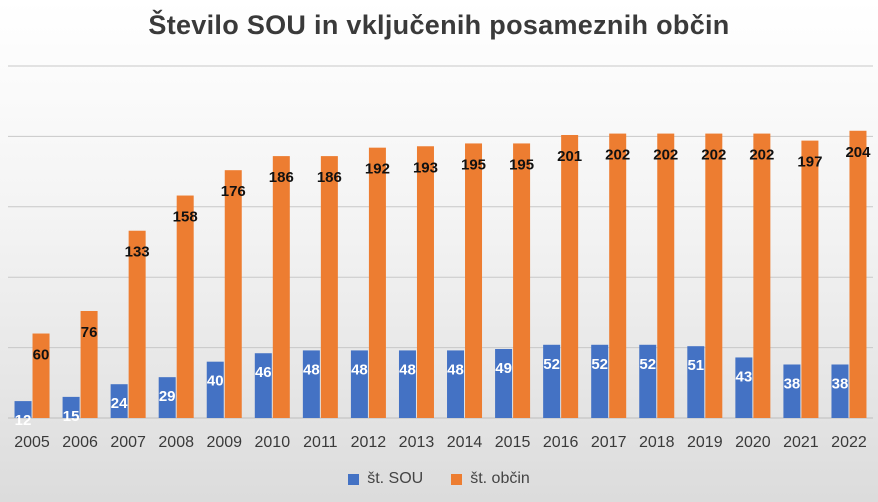 The height and width of the screenshot is (502, 878). Describe the element at coordinates (647, 364) in the screenshot. I see `value-label-sou-2018: 52` at that location.